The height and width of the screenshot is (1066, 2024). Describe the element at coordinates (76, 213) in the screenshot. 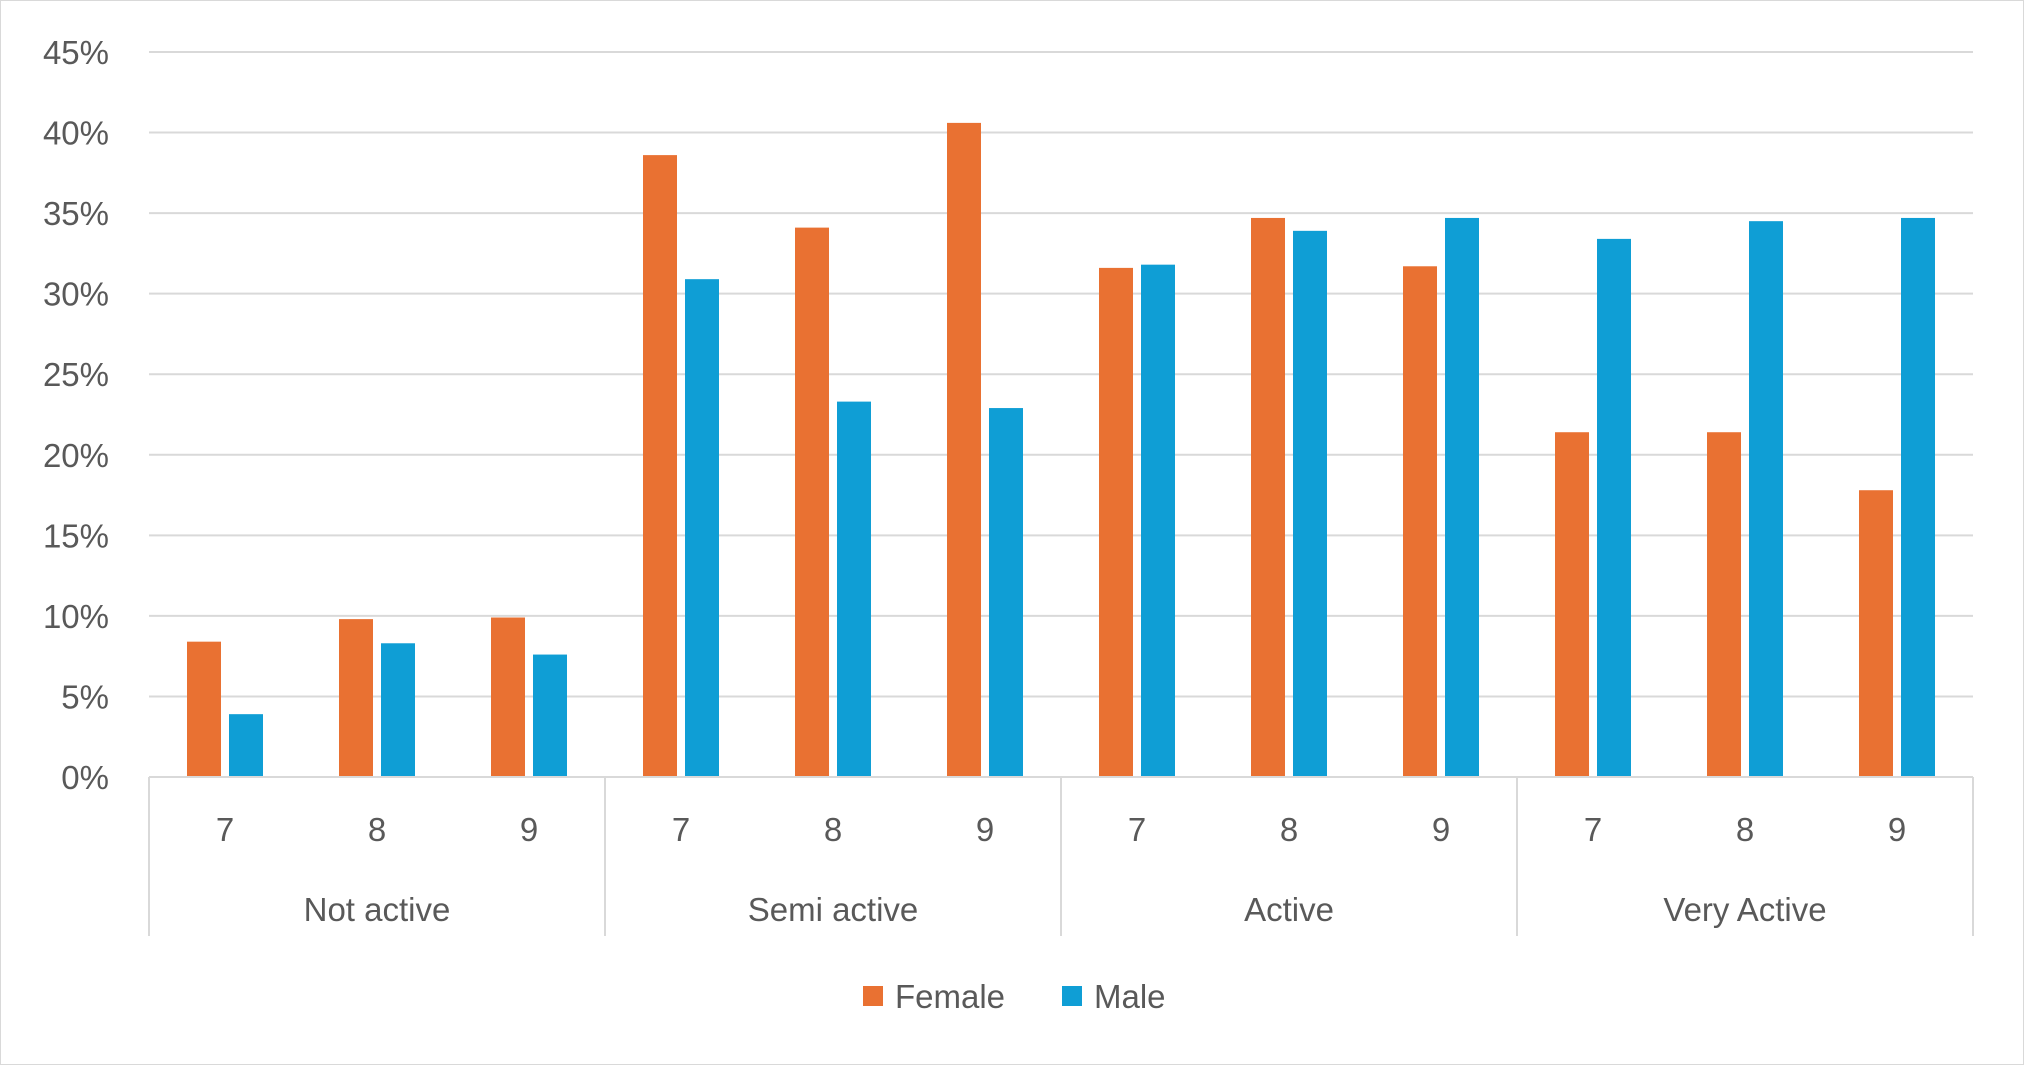

I see `y-tick-label: 35%` at that location.